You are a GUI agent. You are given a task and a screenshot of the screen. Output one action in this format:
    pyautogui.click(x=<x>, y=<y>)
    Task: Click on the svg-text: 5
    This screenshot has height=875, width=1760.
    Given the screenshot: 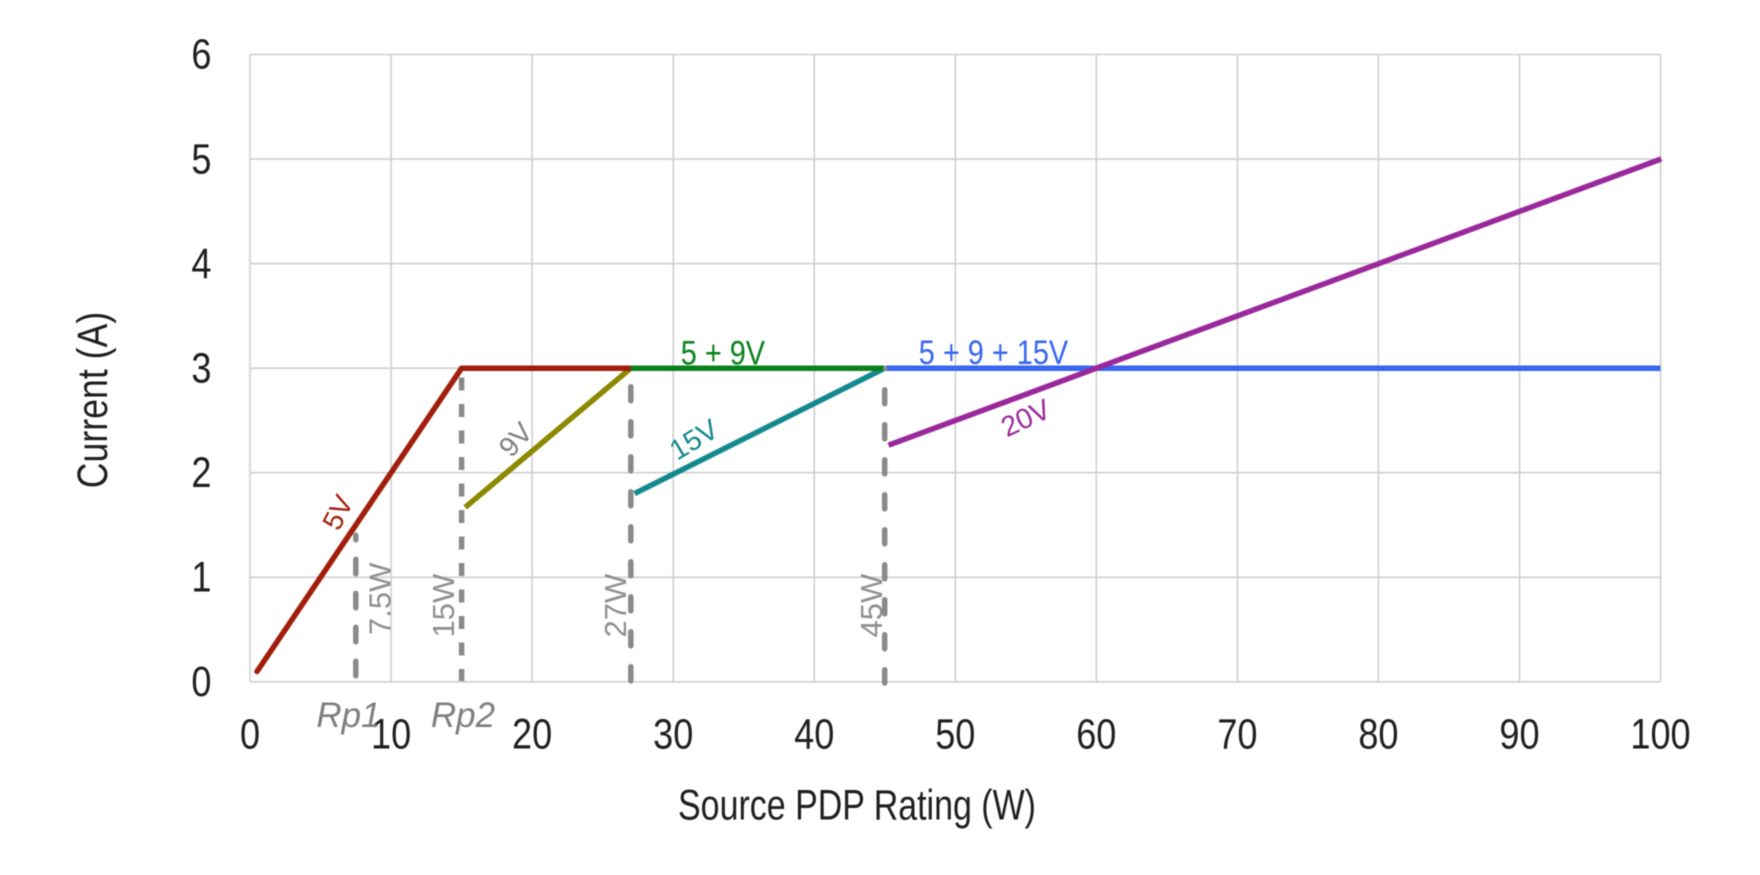 What is the action you would take?
    pyautogui.click(x=201, y=159)
    